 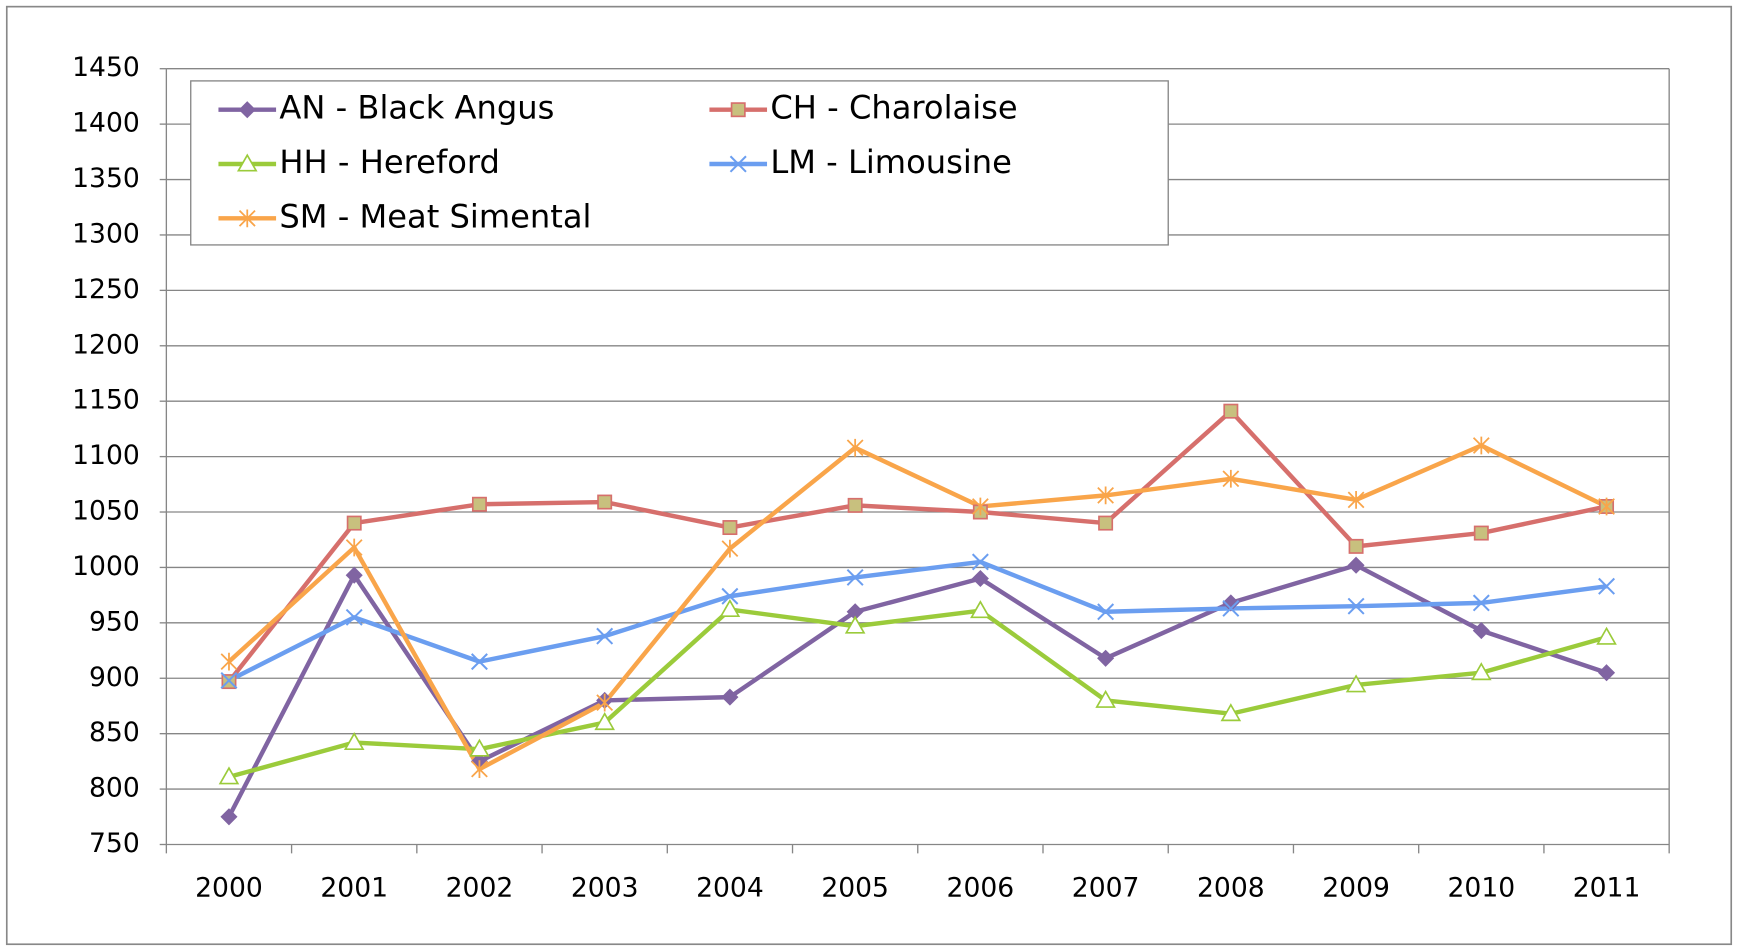 What do you see at coordinates (114, 732) in the screenshot?
I see `y-tick-label: 850` at bounding box center [114, 732].